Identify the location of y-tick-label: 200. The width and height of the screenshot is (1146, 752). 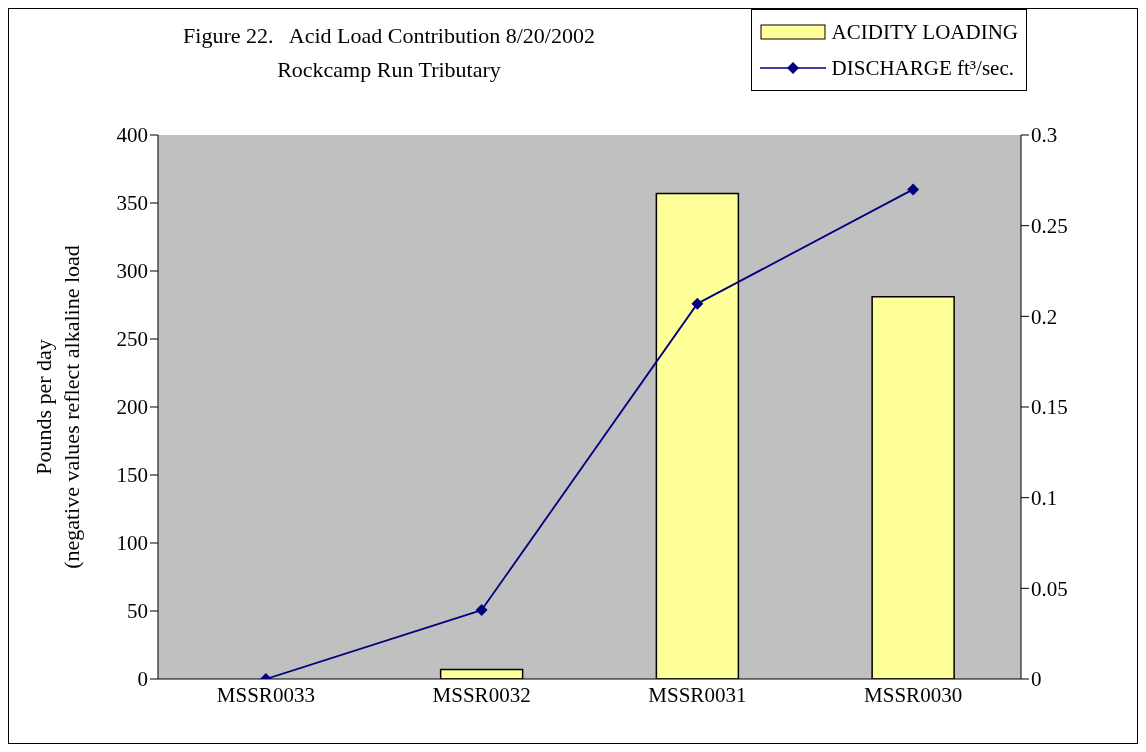
(132, 407).